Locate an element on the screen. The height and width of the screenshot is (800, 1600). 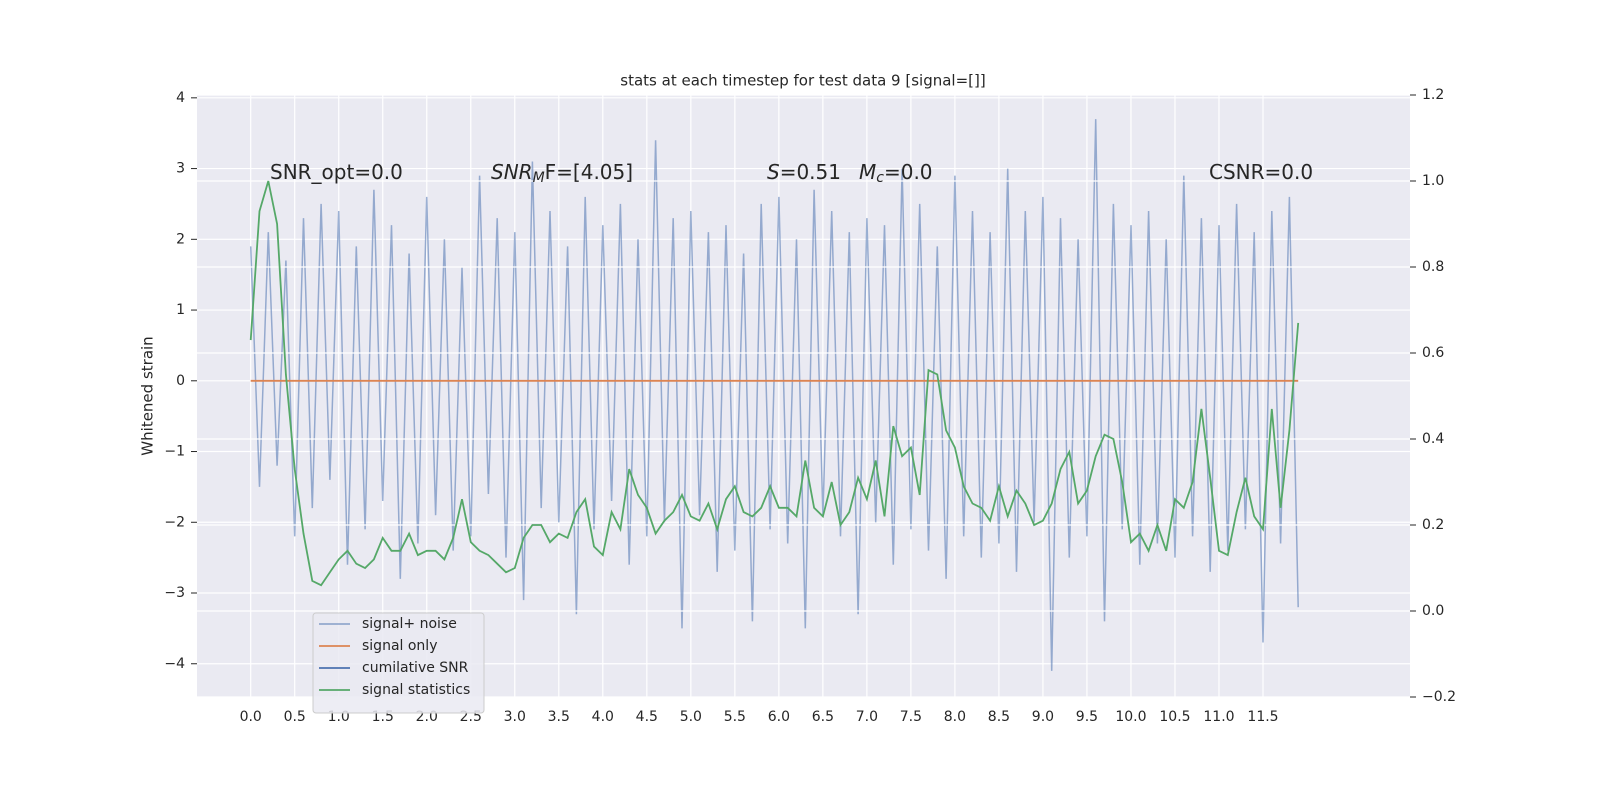
annotation-part: =0.0 is located at coordinates (908, 172).